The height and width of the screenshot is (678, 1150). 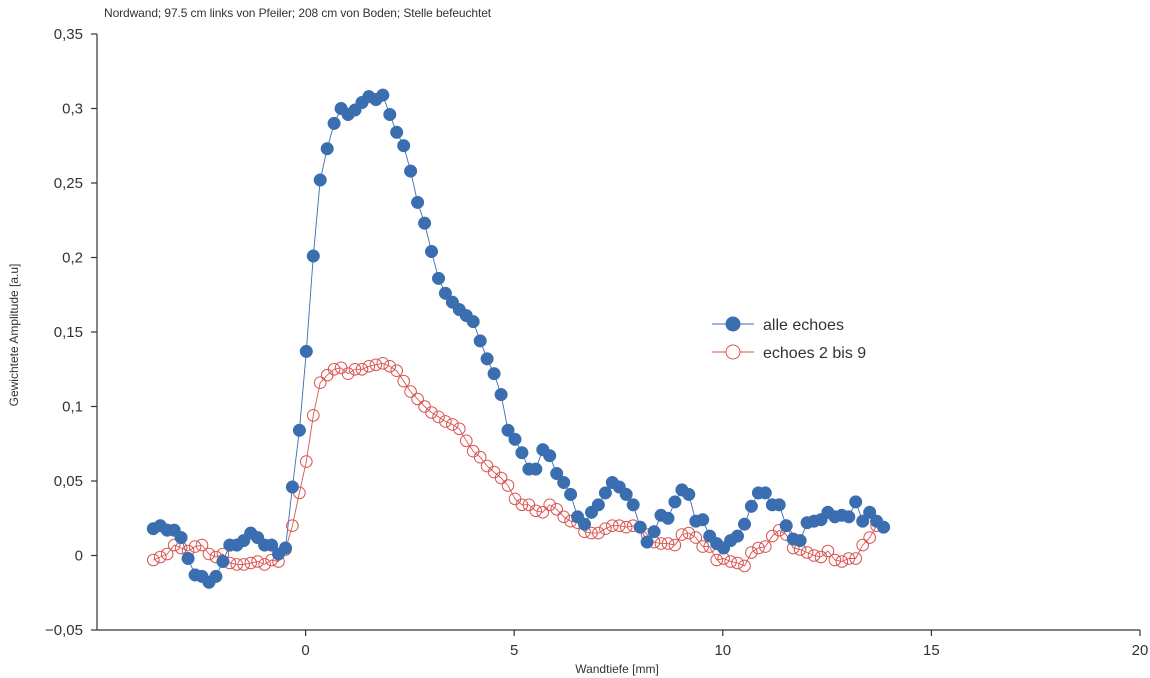 What do you see at coordinates (789, 339) in the screenshot?
I see `legend: alle echoes echoes 2 bis 9` at bounding box center [789, 339].